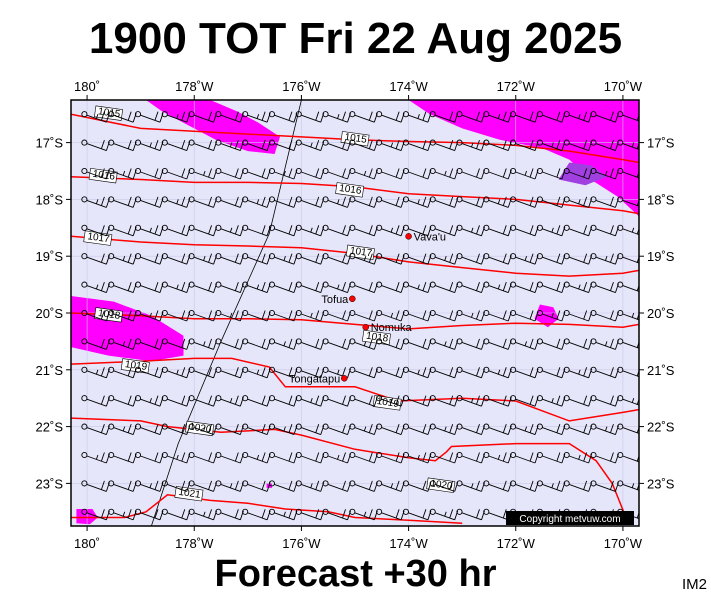 This screenshot has width=711, height=600. What do you see at coordinates (50, 199) in the screenshot?
I see `y-tick-label-left: 18˚S` at bounding box center [50, 199].